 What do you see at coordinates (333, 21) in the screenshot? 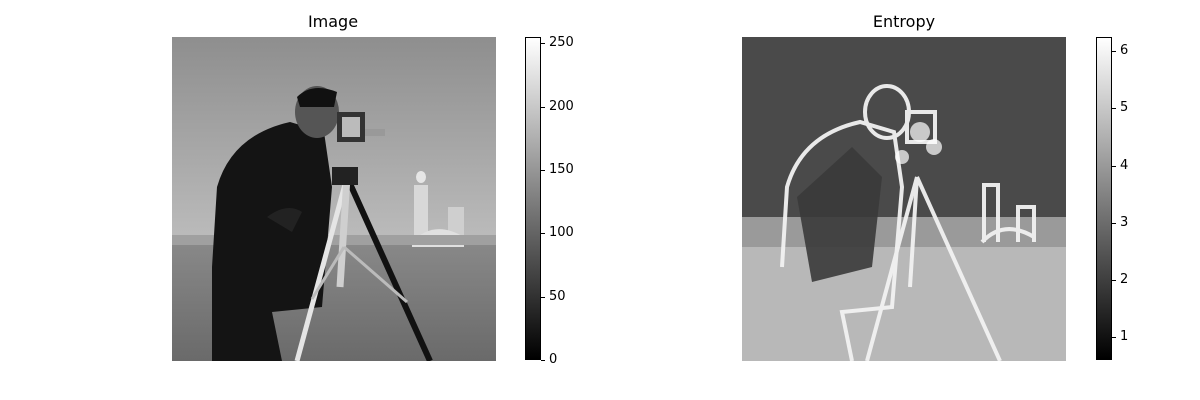
I see `image-title: Image` at bounding box center [333, 21].